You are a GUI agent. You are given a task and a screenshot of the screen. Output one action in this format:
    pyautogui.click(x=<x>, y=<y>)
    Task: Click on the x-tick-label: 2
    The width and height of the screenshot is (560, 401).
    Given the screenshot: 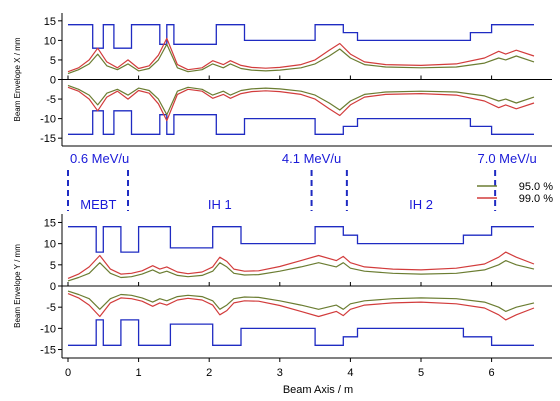 What is the action you would take?
    pyautogui.click(x=209, y=373)
    